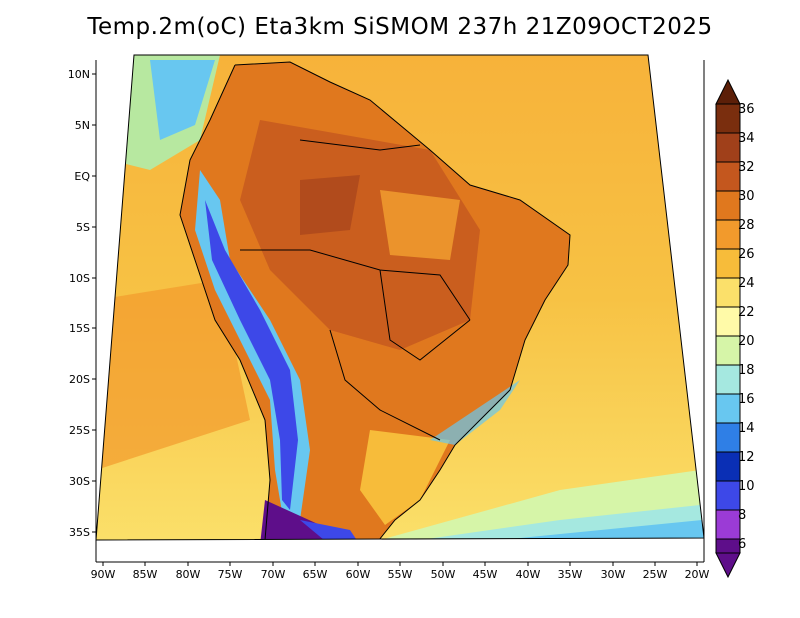  What do you see at coordinates (728, 565) in the screenshot?
I see `colorbar-bottom-arrow` at bounding box center [728, 565].